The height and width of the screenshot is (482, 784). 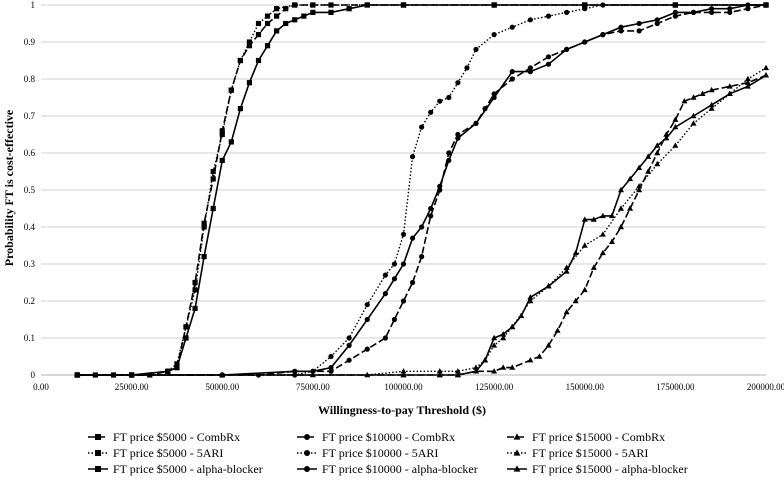 What do you see at coordinates (155, 453) in the screenshot?
I see `legend-item: FT price $5000 - 5ARI` at bounding box center [155, 453].